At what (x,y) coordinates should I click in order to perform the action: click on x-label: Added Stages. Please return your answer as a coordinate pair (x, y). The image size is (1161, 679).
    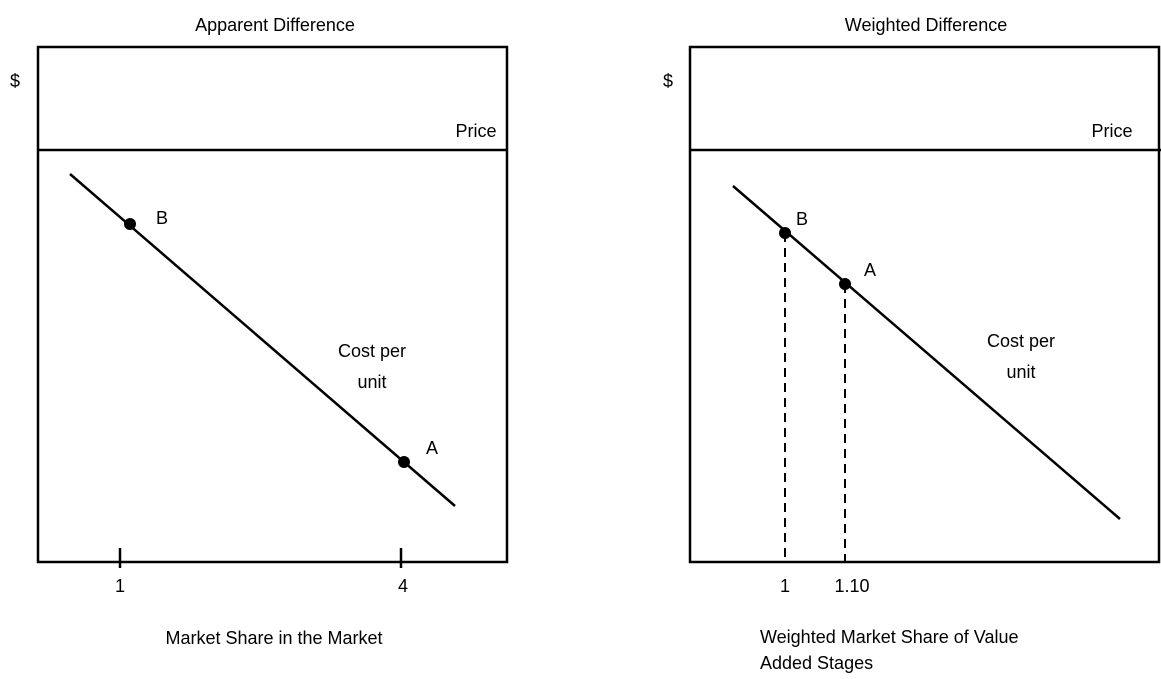
    Looking at the image, I should click on (816, 663).